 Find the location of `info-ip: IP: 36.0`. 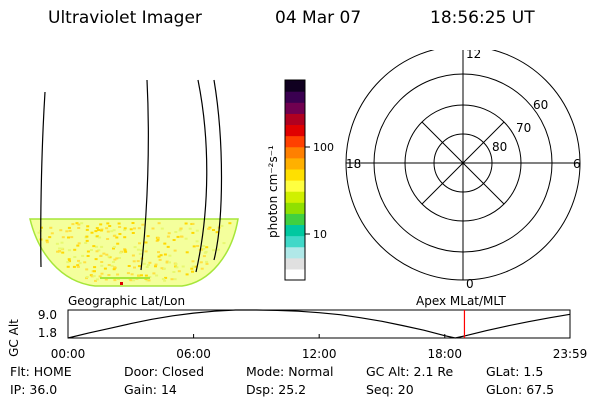

info-ip: IP: 36.0 is located at coordinates (33, 389).